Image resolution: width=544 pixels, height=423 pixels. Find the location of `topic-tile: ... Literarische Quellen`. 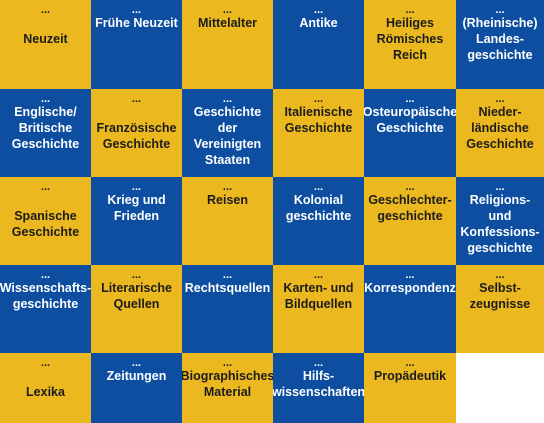

topic-tile: ... Literarische Quellen is located at coordinates (136, 309).